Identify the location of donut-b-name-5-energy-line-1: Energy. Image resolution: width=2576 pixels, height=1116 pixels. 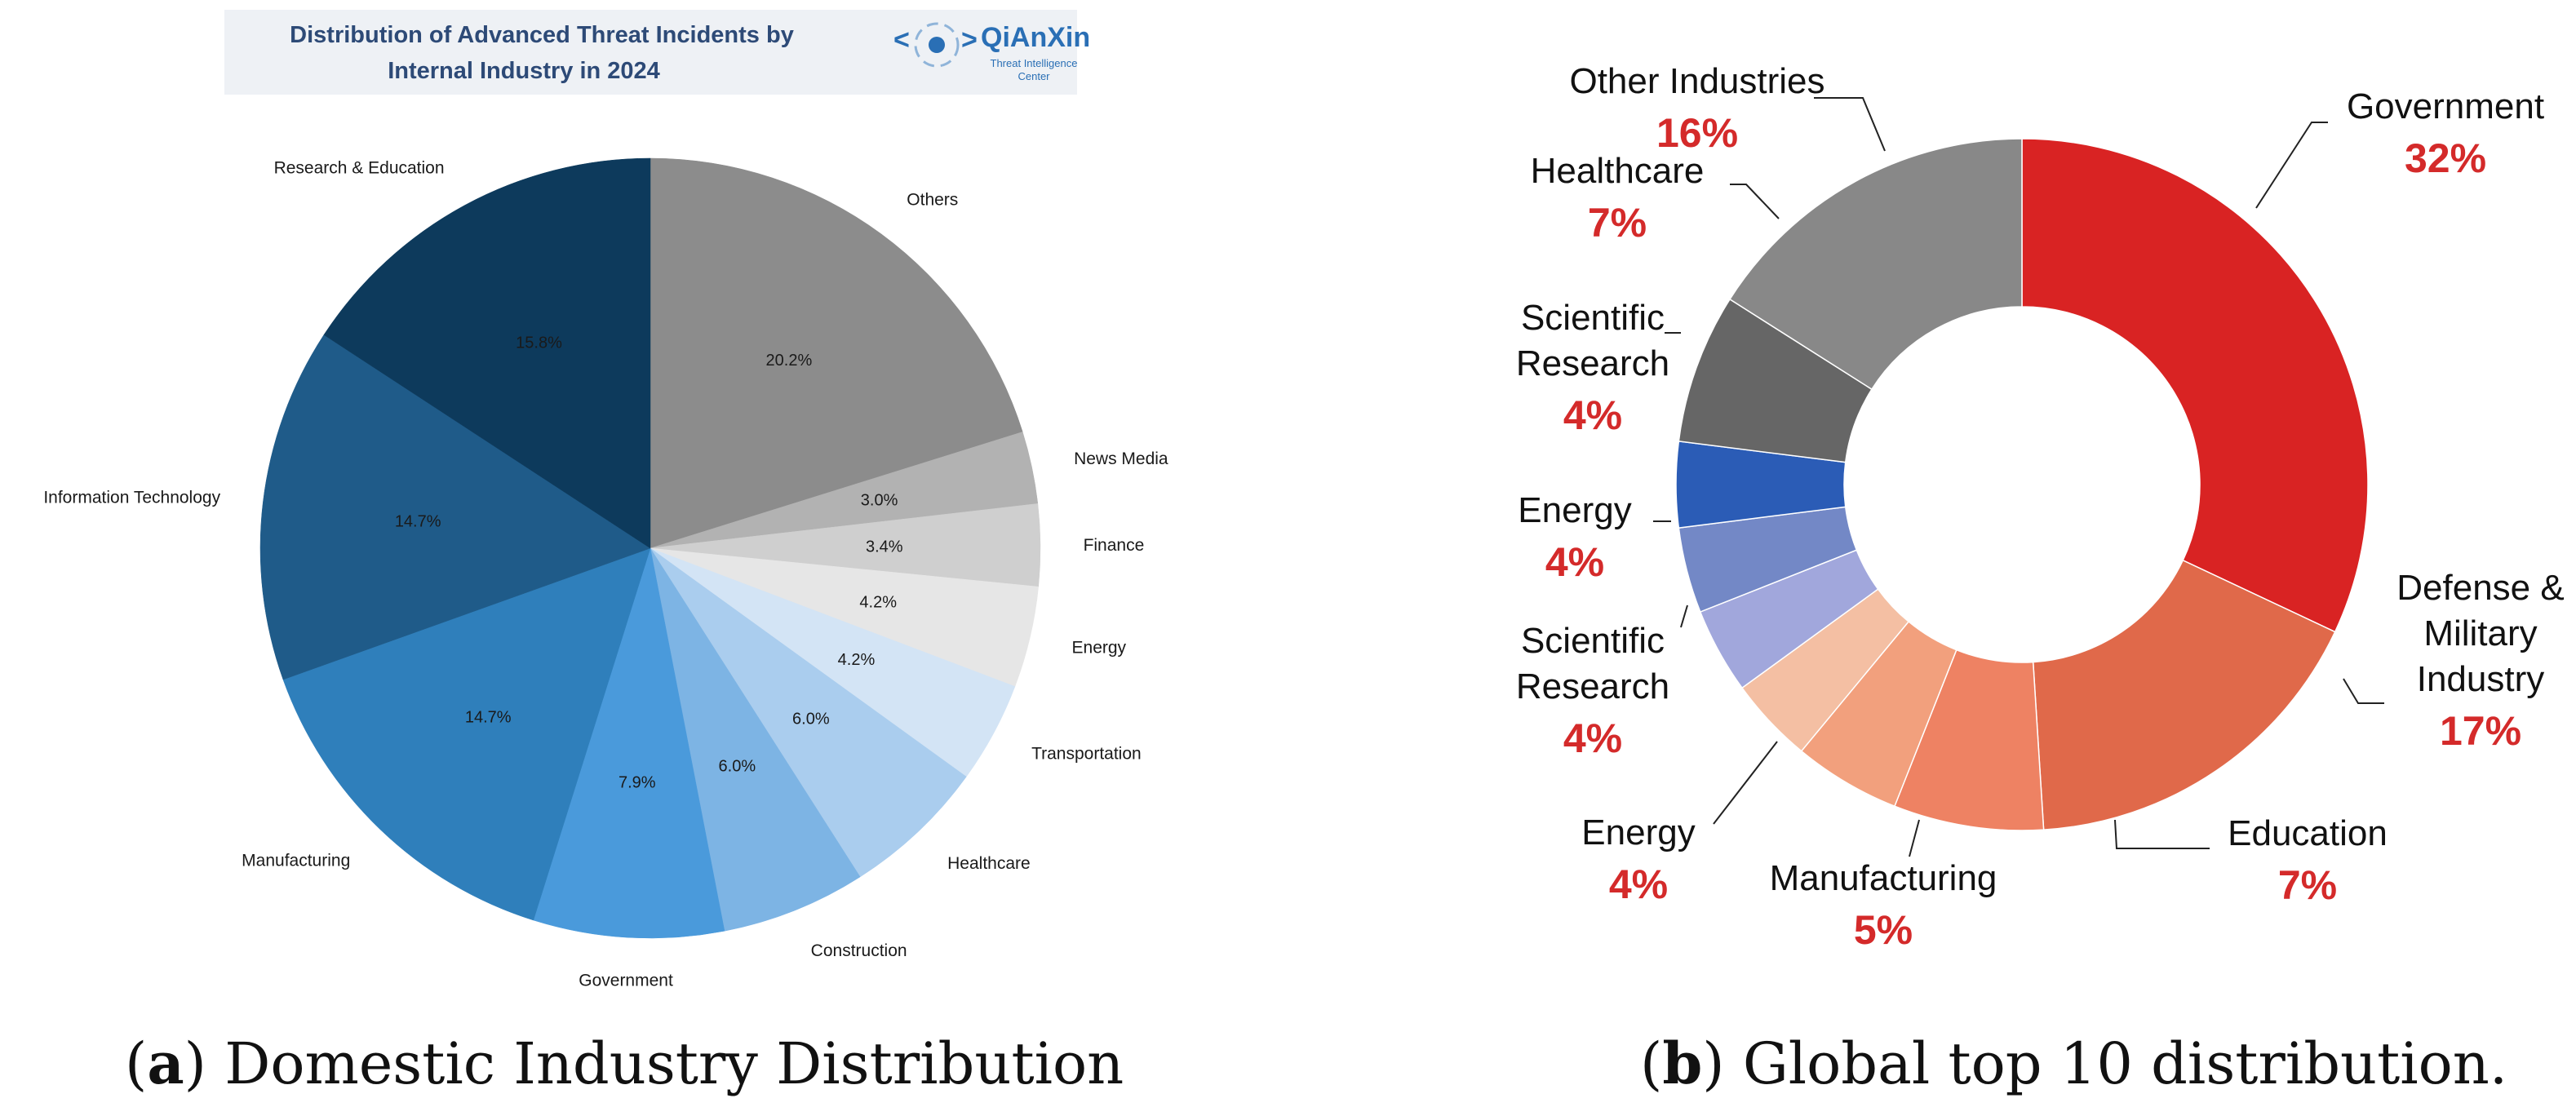
(1638, 832).